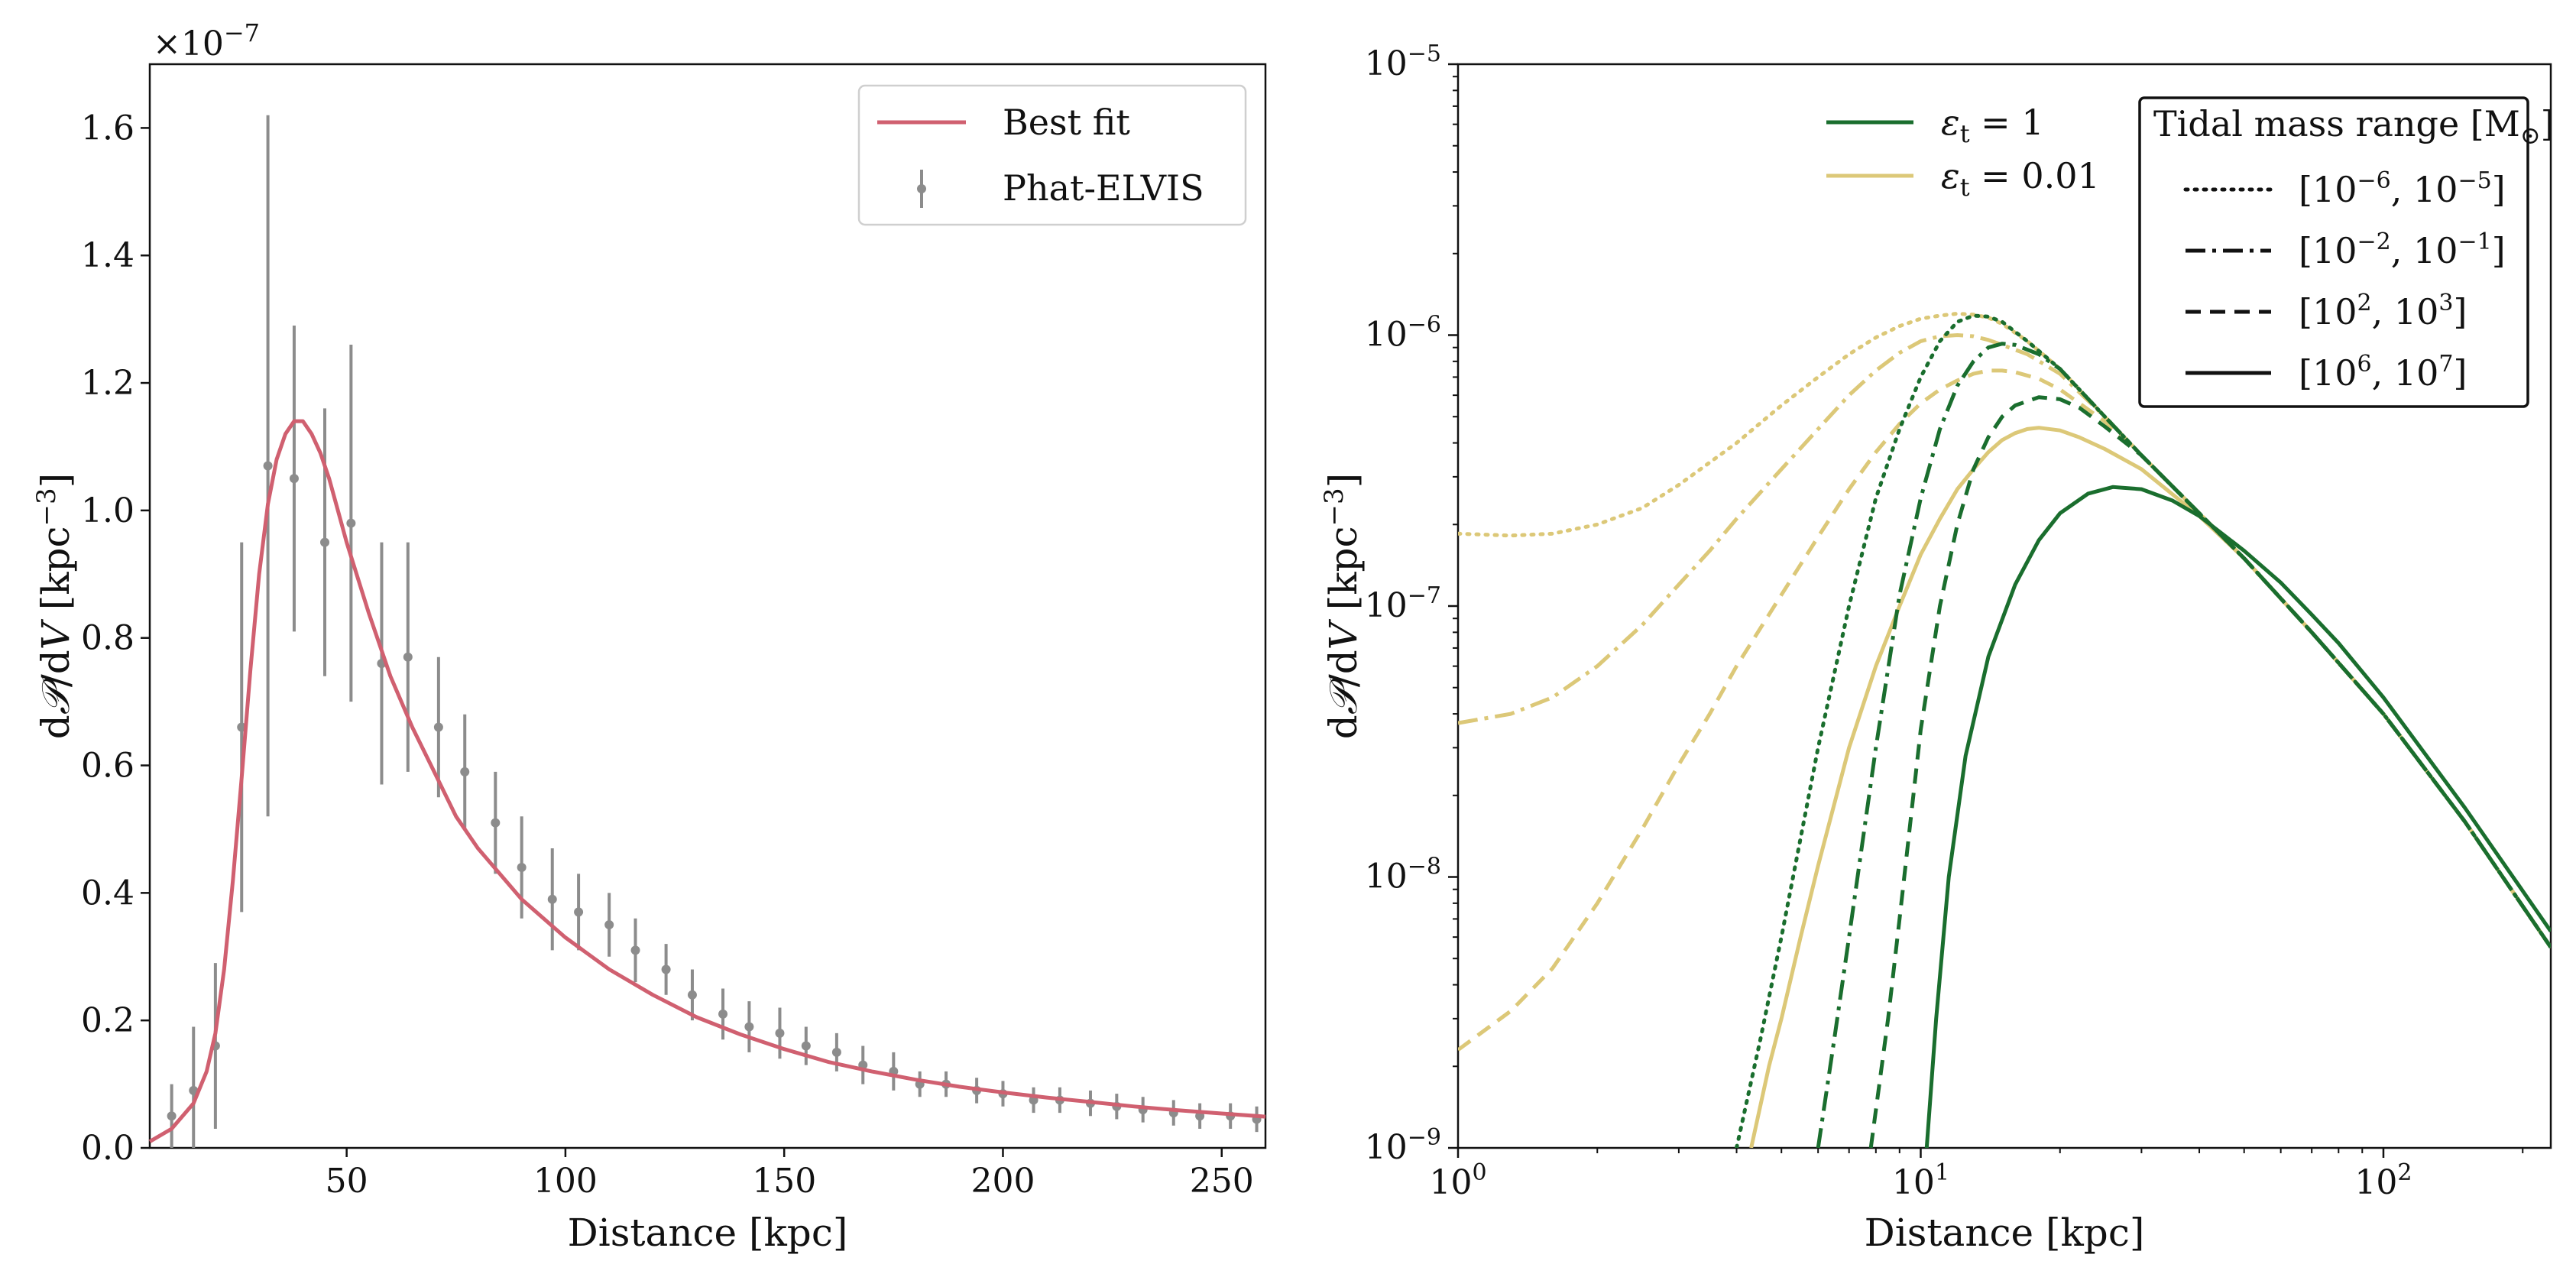 The image size is (2576, 1274). Describe the element at coordinates (108, 638) in the screenshot. I see `left-y-tick-label: 0.8` at that location.